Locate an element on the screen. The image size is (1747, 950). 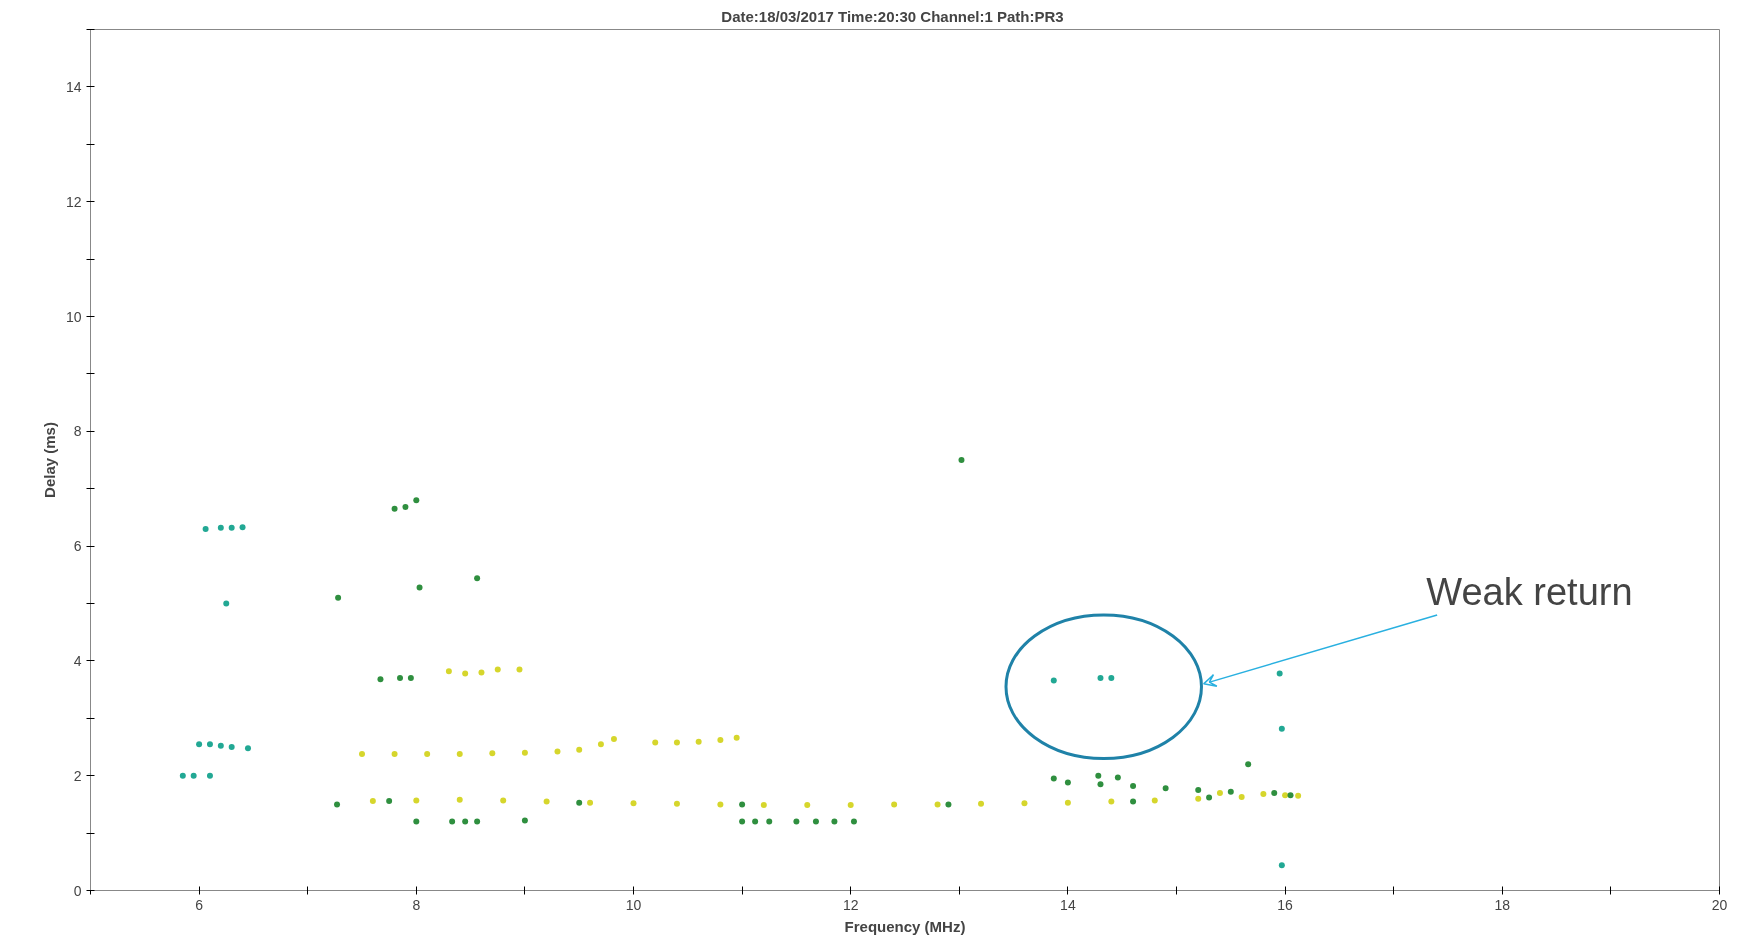
x-axis-title: Frequency (MHz) is located at coordinates (905, 926).